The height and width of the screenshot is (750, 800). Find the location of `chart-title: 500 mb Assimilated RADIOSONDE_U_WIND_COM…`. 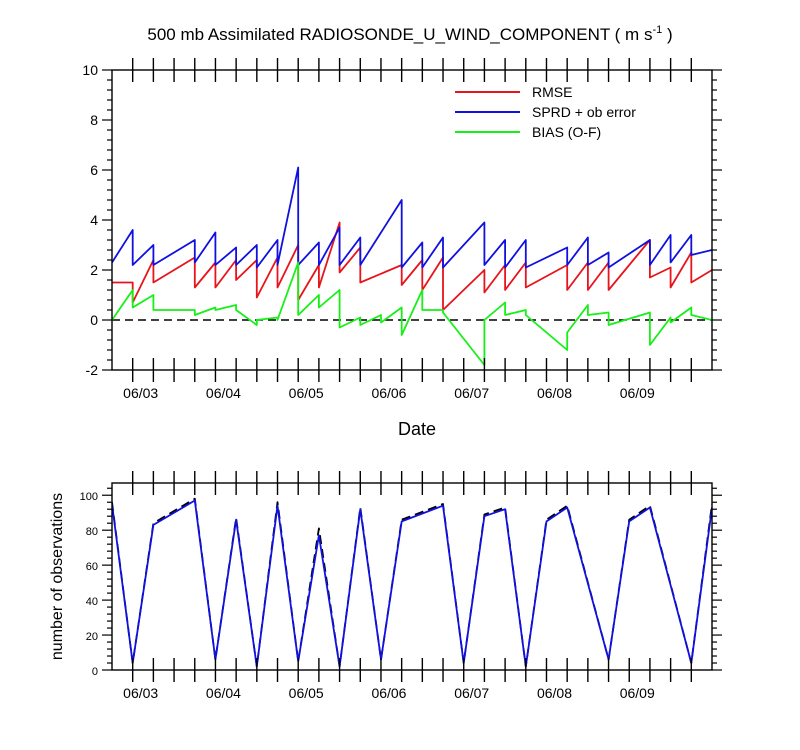

chart-title: 500 mb Assimilated RADIOSONDE_U_WIND_COM… is located at coordinates (409, 34).